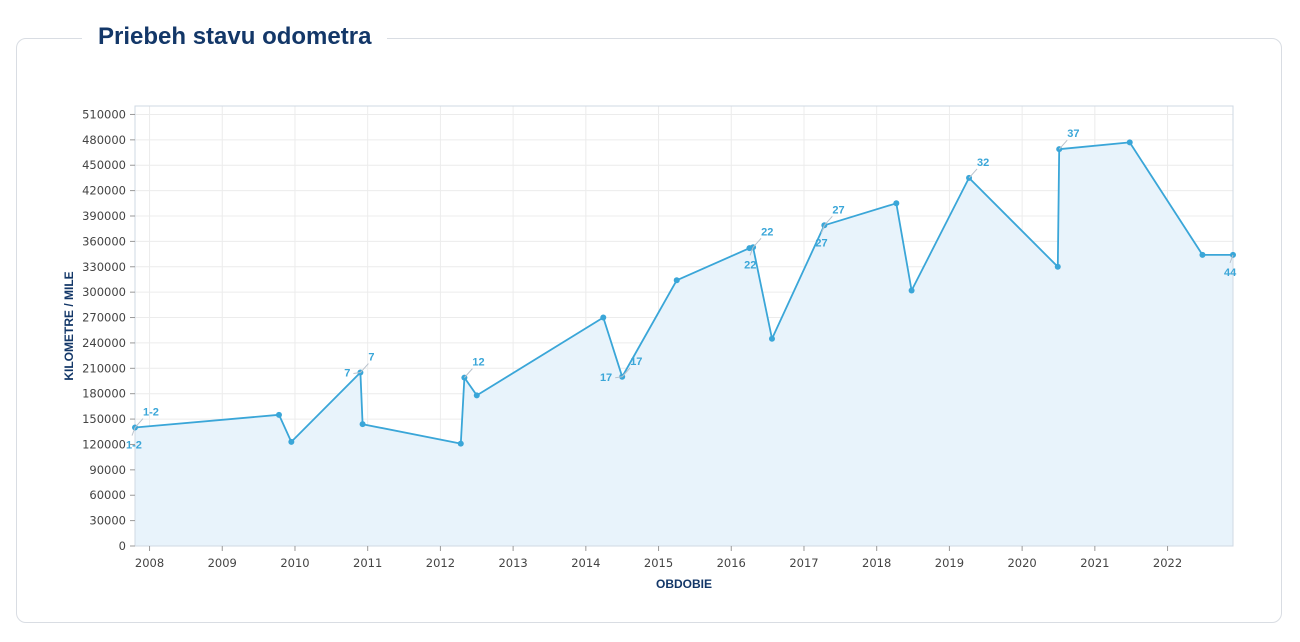 Image resolution: width=1300 pixels, height=642 pixels. What do you see at coordinates (107, 495) in the screenshot?
I see `y-tick-label: 60000` at bounding box center [107, 495].